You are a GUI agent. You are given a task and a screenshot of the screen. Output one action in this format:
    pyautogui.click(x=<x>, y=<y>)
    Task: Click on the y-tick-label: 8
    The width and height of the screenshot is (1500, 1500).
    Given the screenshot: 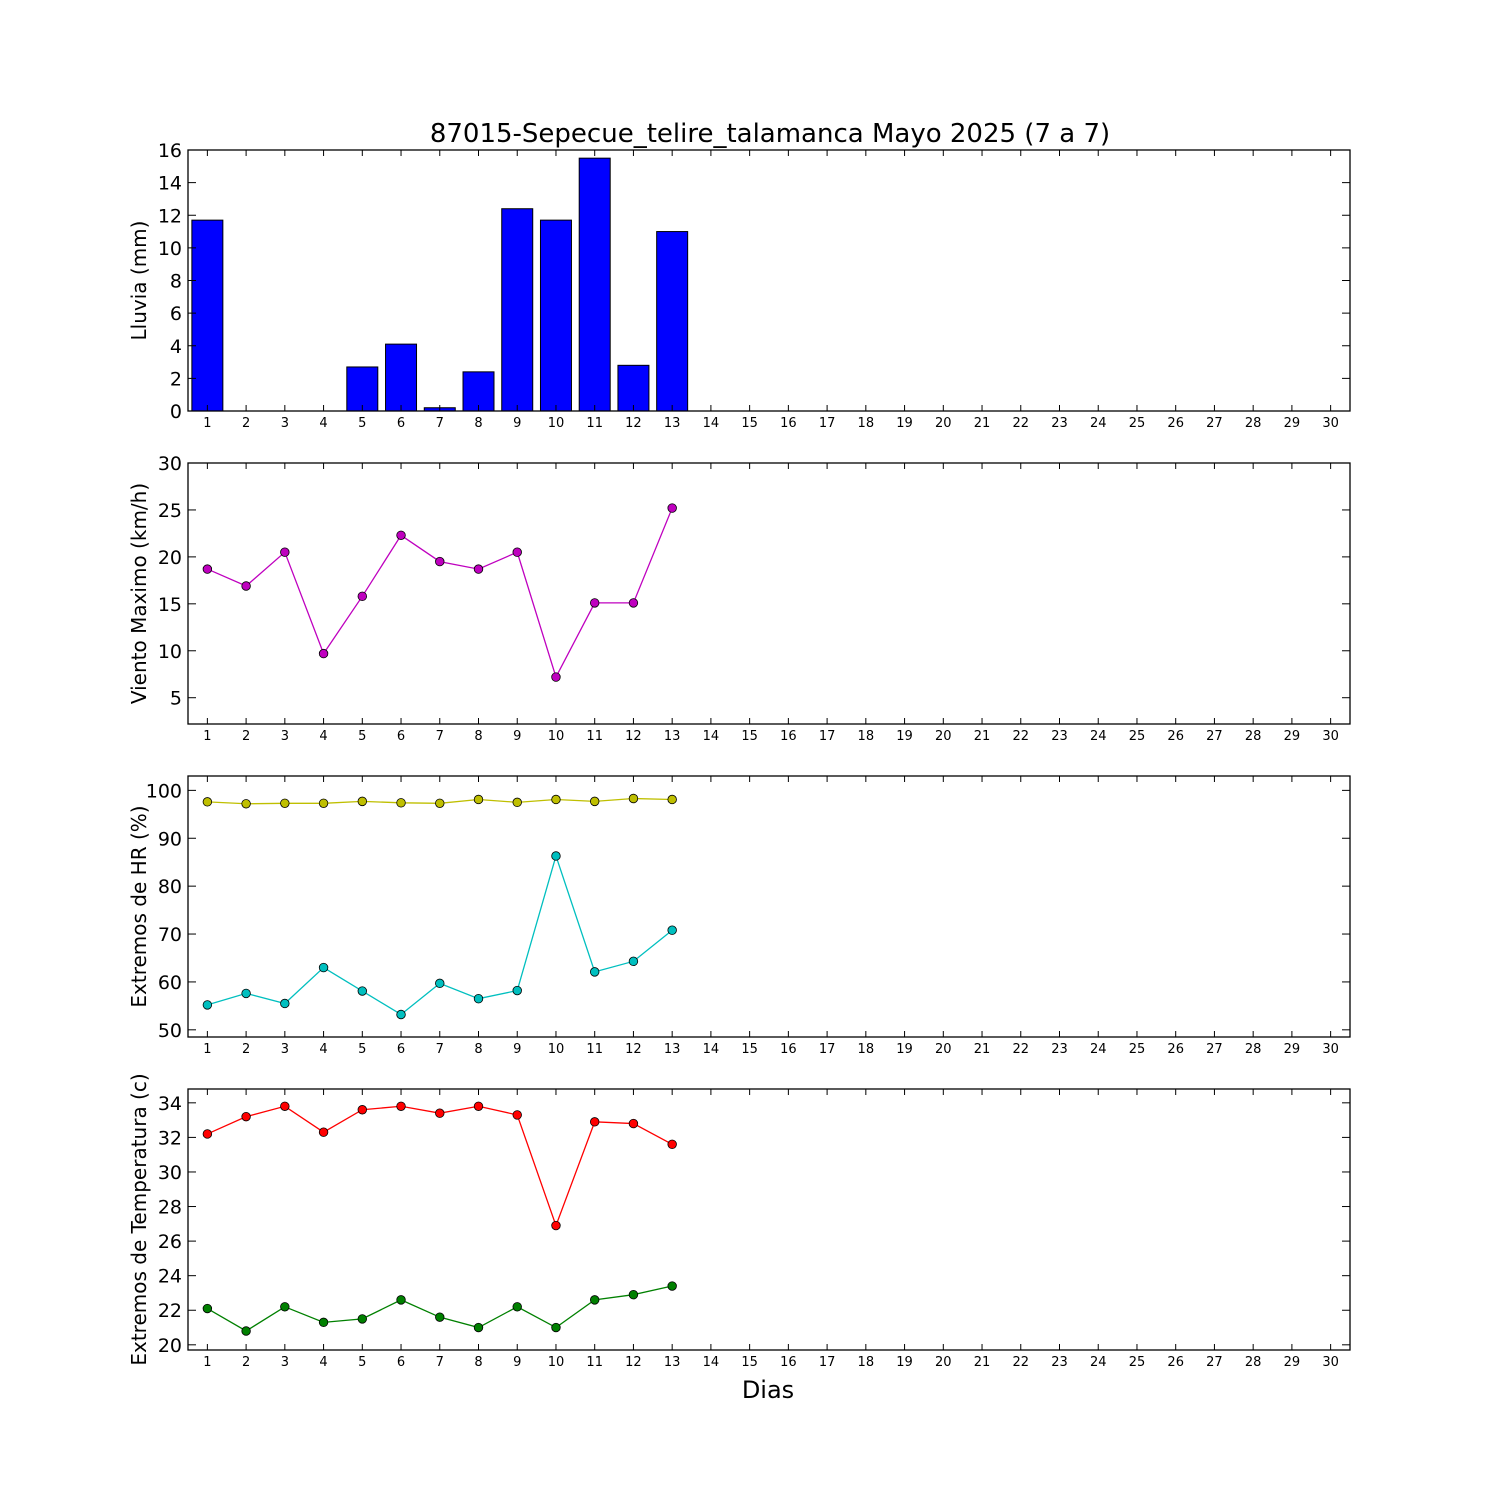 What is the action you would take?
    pyautogui.click(x=176, y=282)
    